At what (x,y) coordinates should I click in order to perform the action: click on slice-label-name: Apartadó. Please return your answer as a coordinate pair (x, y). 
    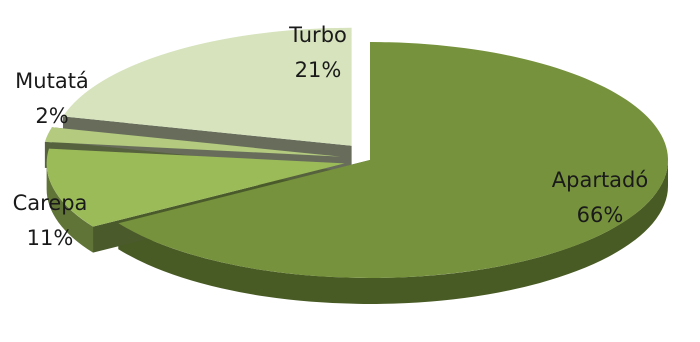
    Looking at the image, I should click on (600, 180).